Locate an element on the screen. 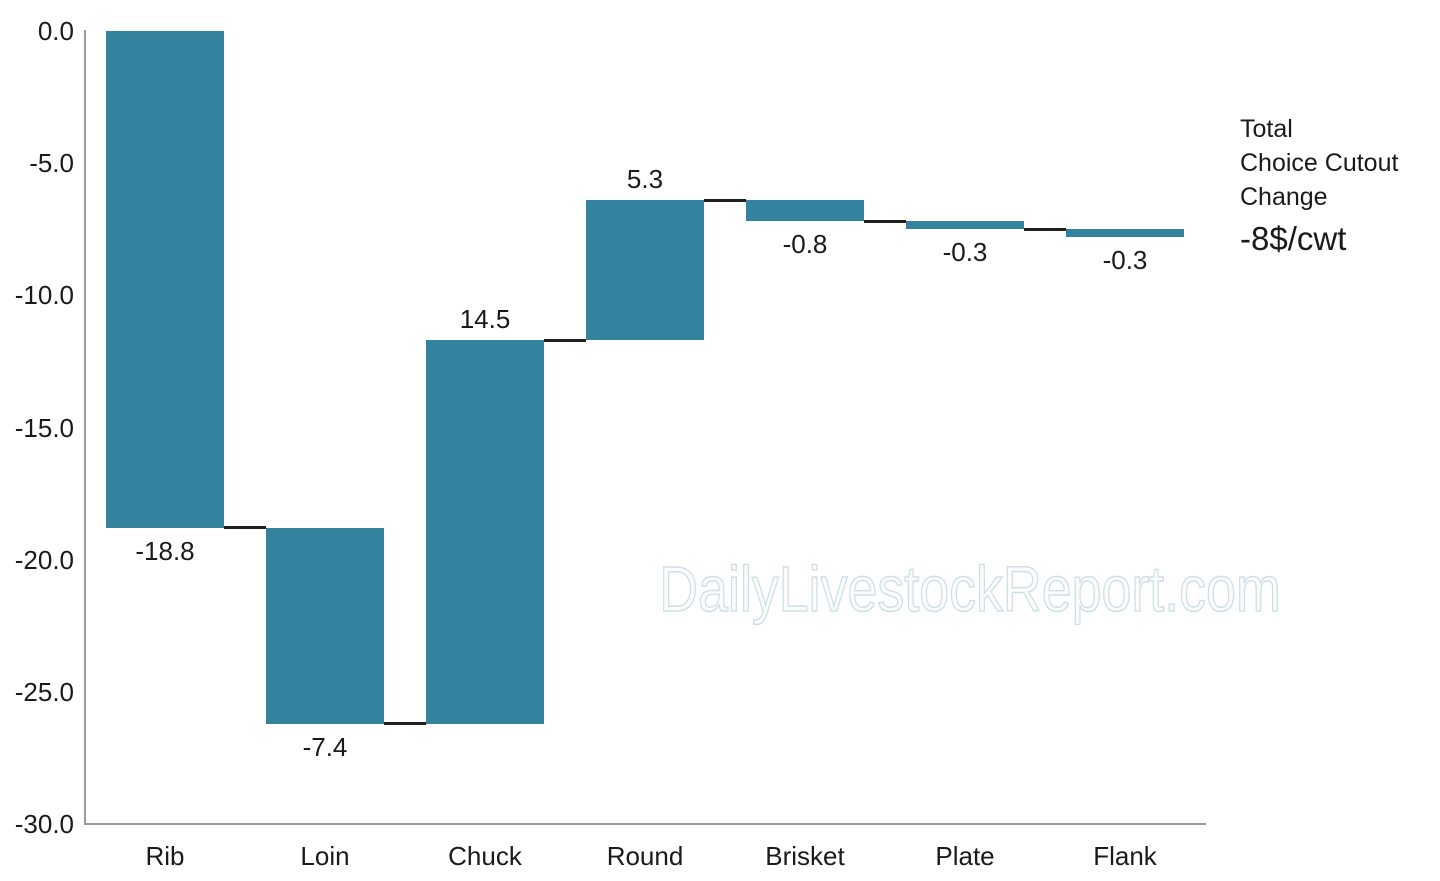 The image size is (1440, 881). total-annotation-line-1: Total is located at coordinates (1266, 129).